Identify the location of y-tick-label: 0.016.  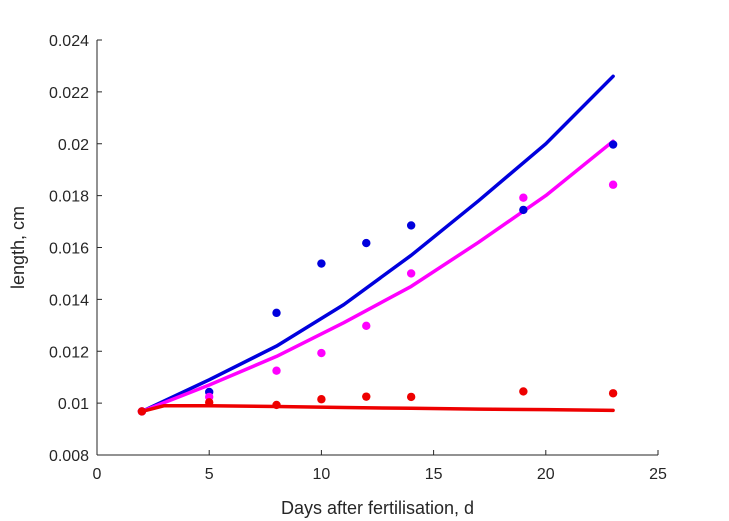
(69, 249).